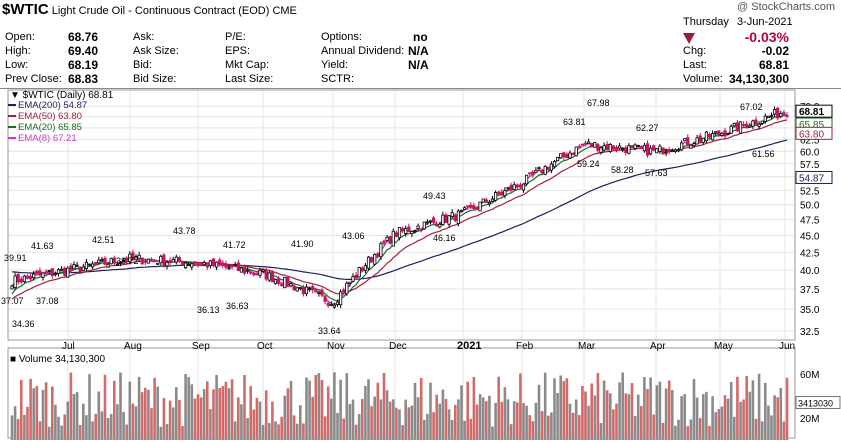  Describe the element at coordinates (336, 346) in the screenshot. I see `x-tick-label: Nov` at that location.